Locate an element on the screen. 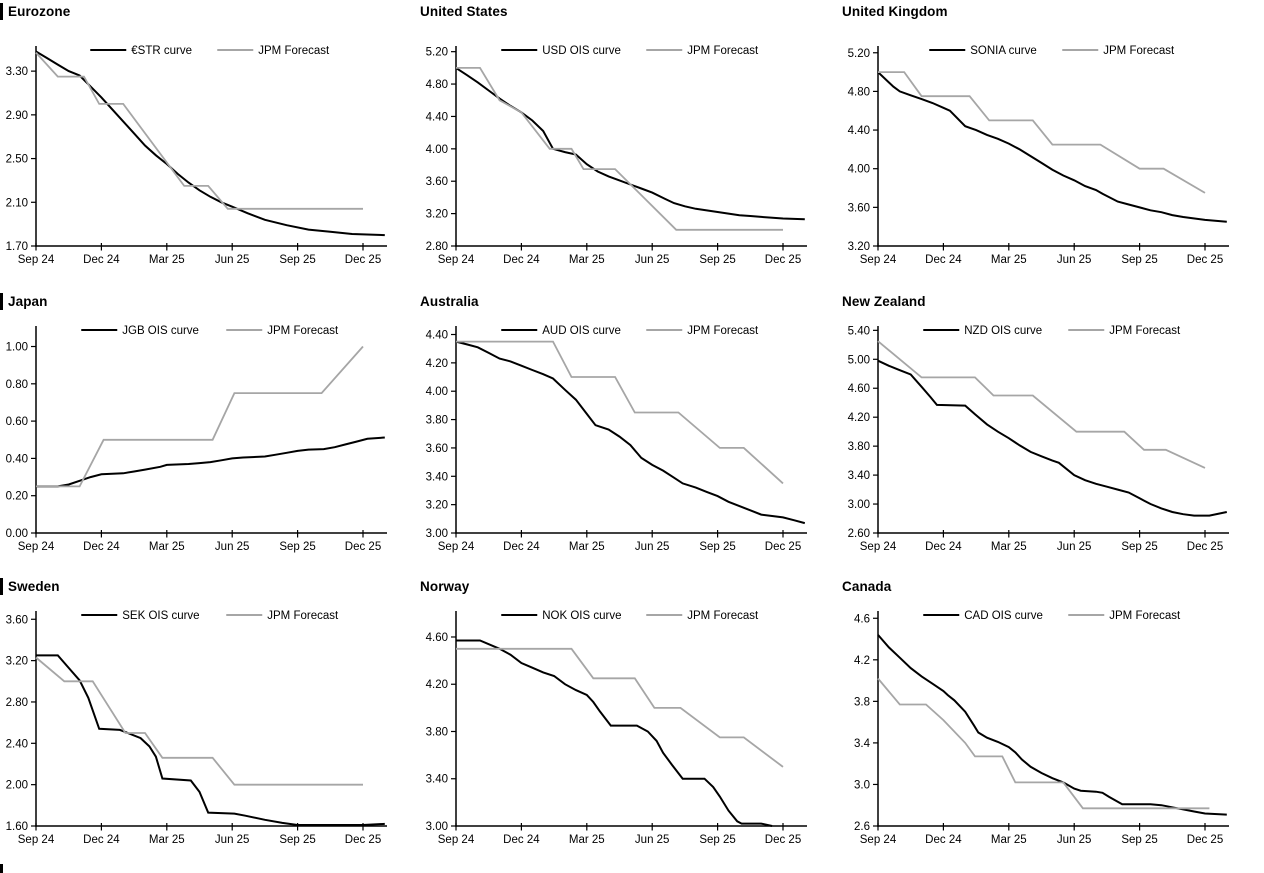 Image resolution: width=1264 pixels, height=873 pixels. y-tick-label: 0.00 is located at coordinates (17, 534).